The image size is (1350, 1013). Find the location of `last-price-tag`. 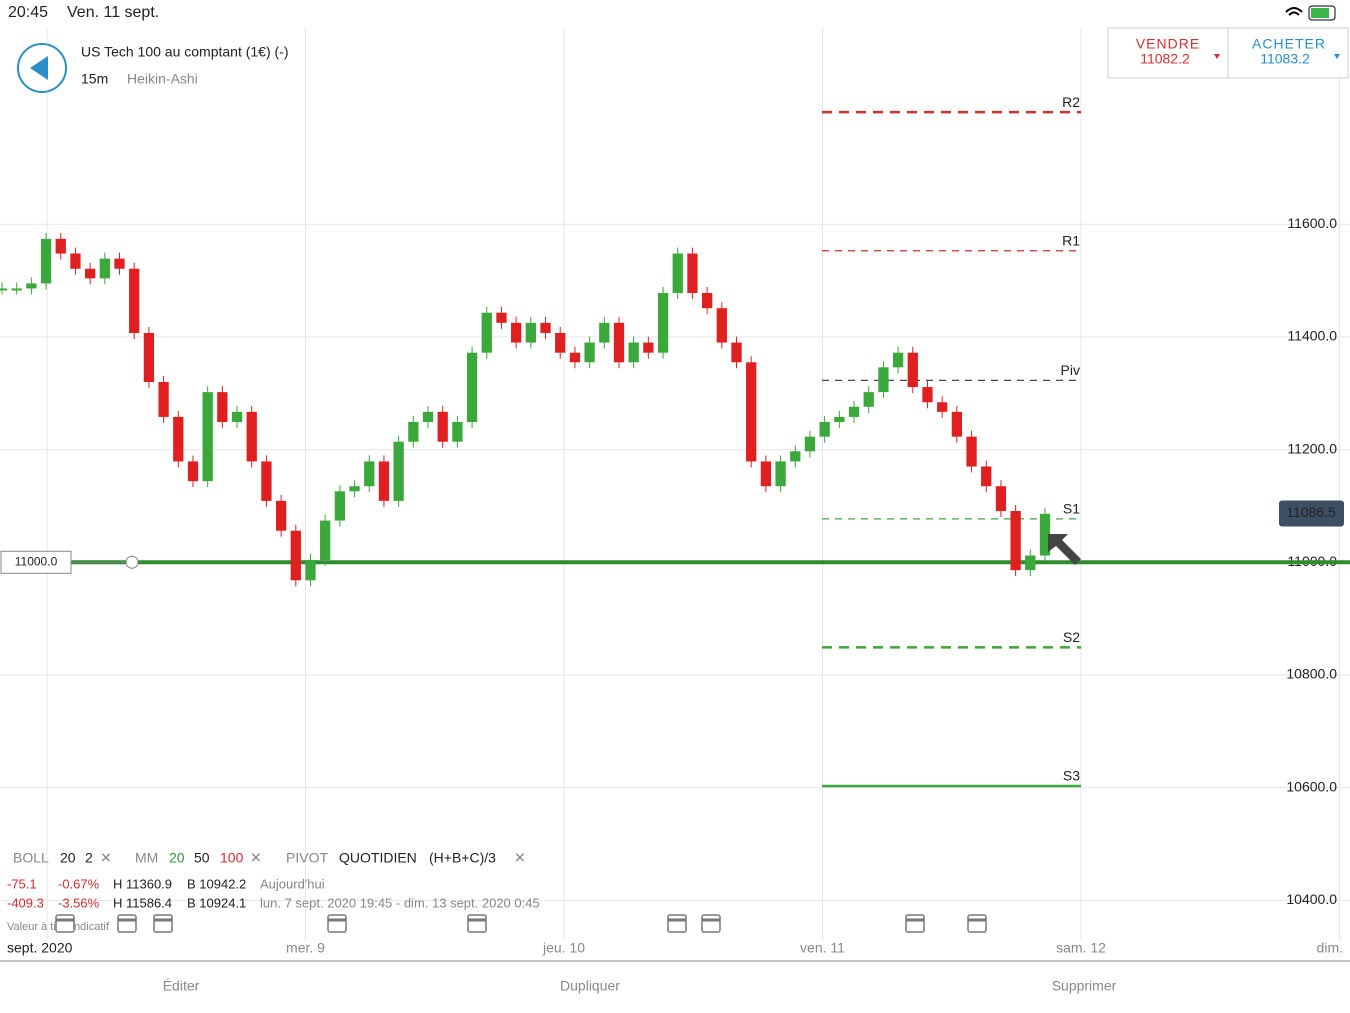

last-price-tag is located at coordinates (1311, 513).